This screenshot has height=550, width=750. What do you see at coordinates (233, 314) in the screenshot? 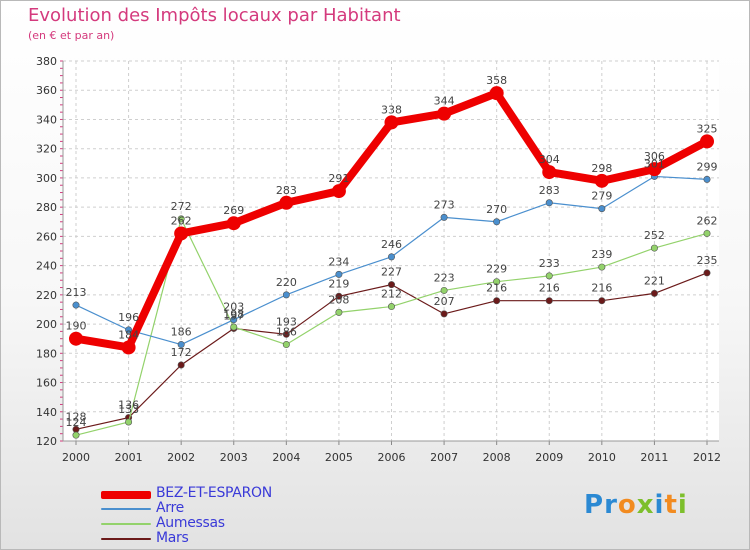
I see `data-label-aumessas: 198` at bounding box center [233, 314].